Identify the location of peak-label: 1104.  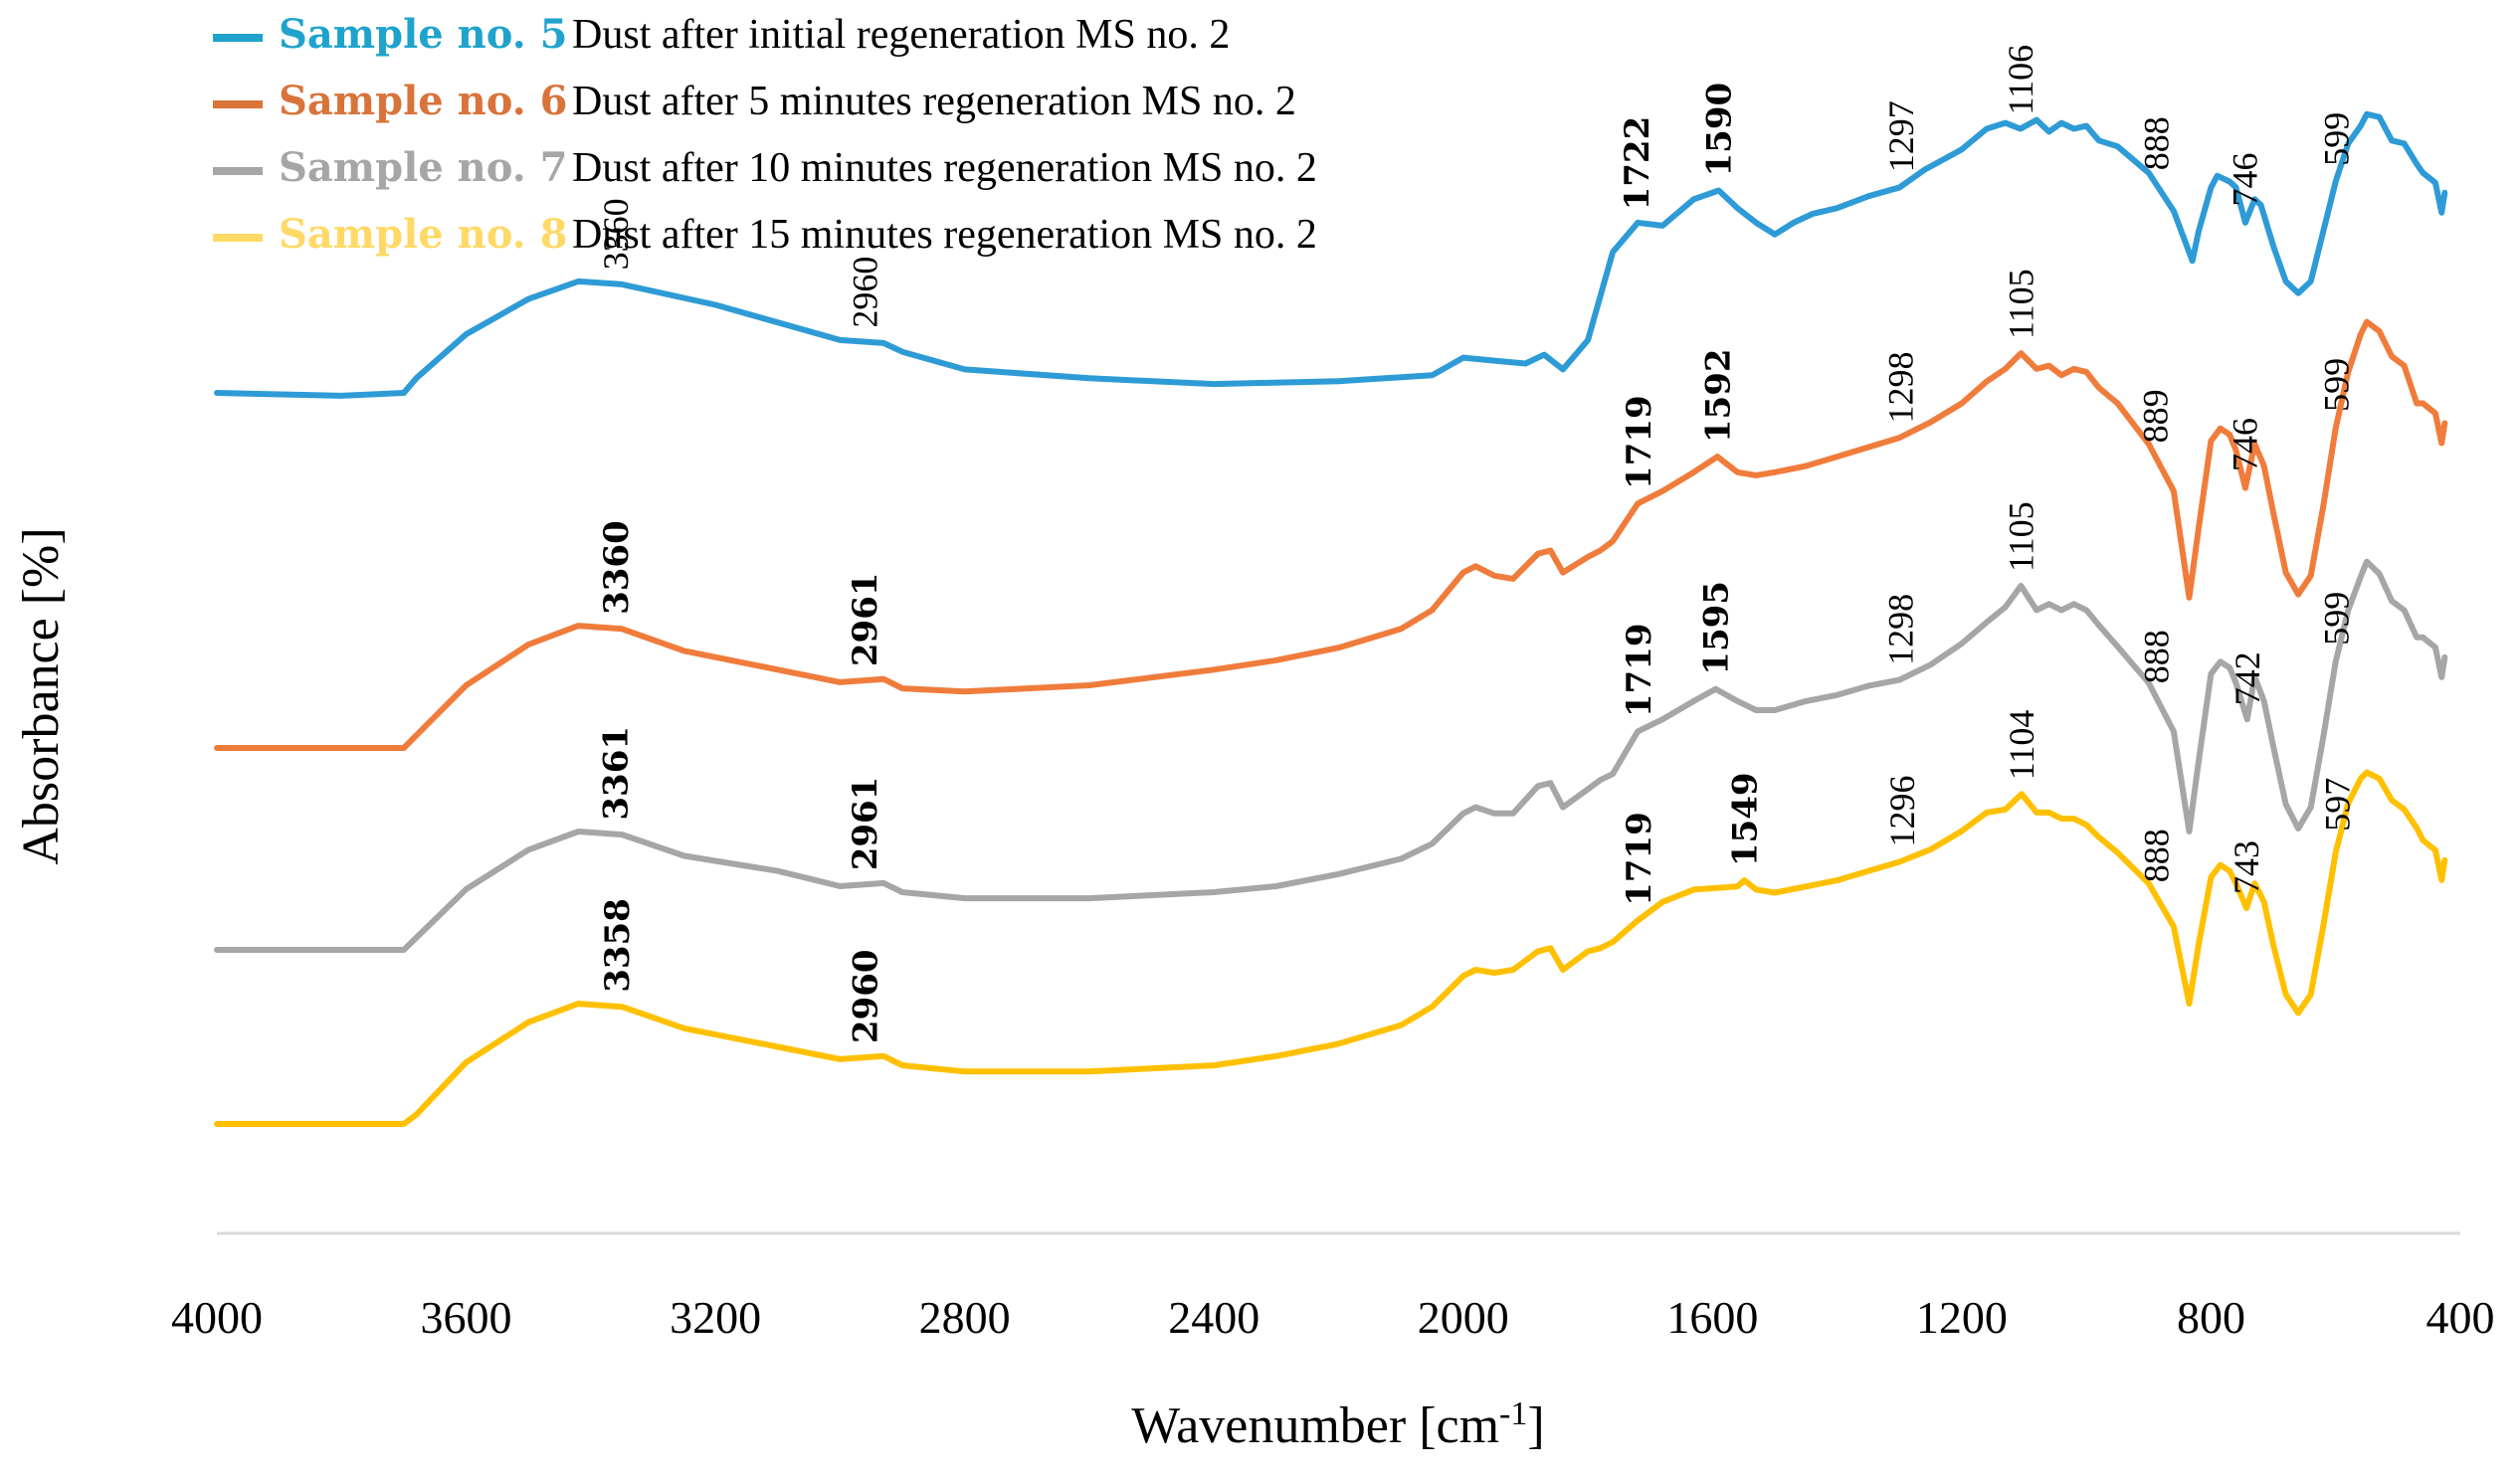
(2021, 745).